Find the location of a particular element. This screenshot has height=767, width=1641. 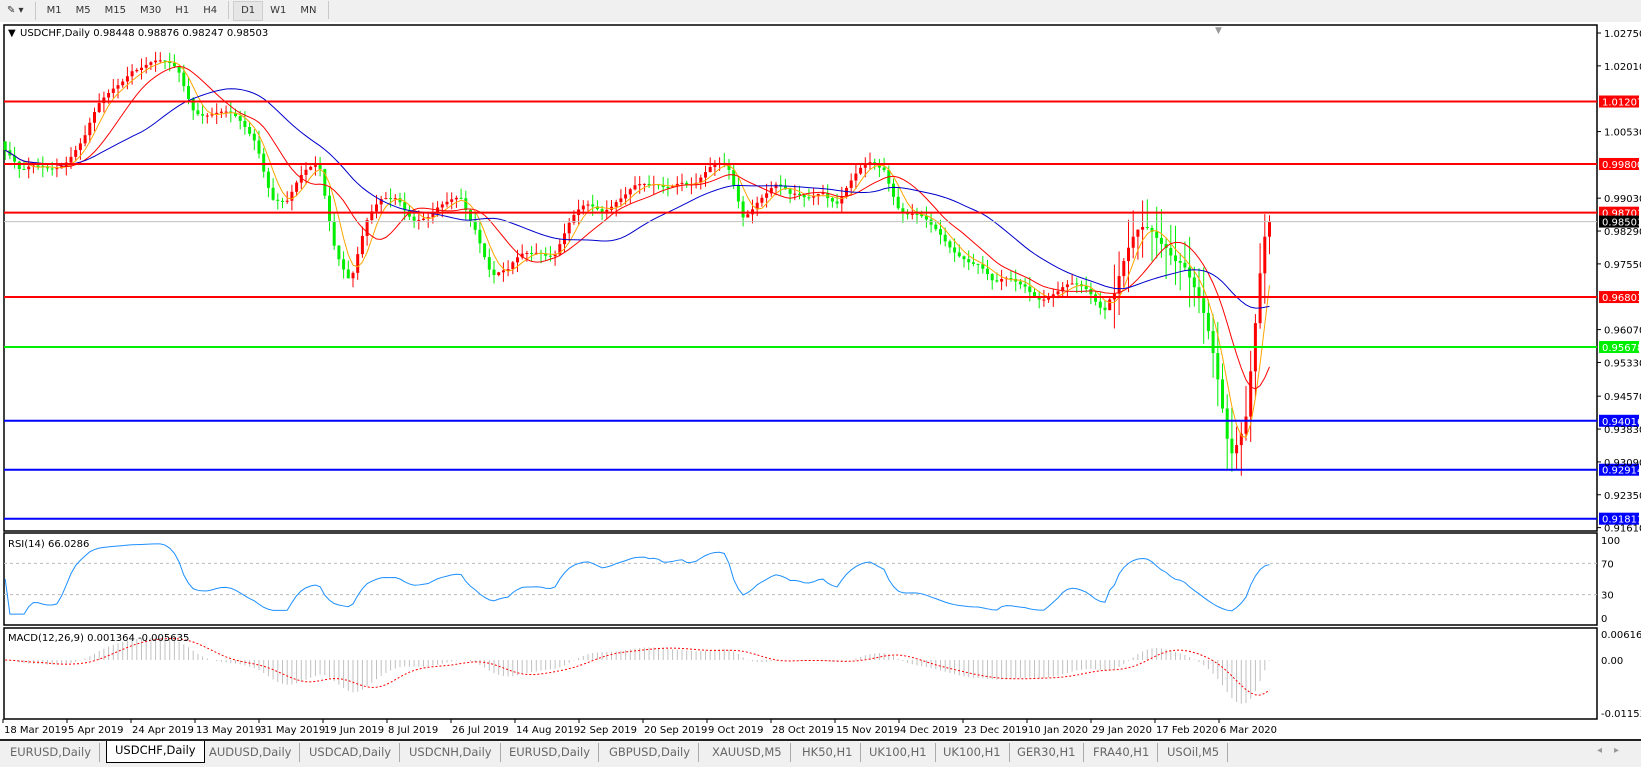

chart-tab: GBPUSD,Daily is located at coordinates (650, 752).